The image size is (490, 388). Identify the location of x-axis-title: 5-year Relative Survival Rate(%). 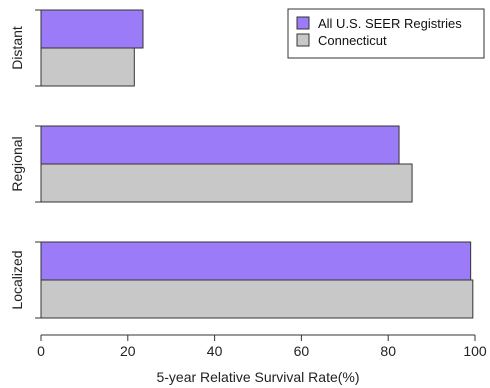
(257, 377).